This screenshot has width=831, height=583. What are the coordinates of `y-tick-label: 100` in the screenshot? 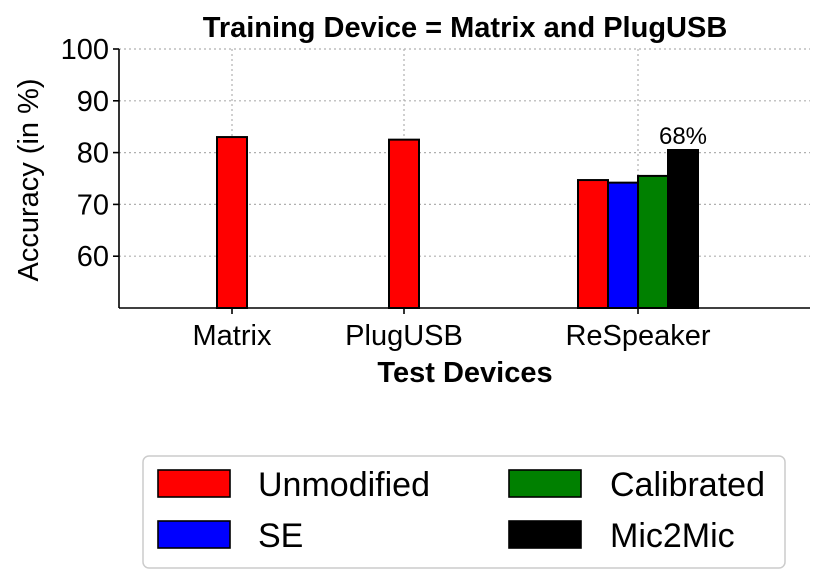 It's located at (85, 50).